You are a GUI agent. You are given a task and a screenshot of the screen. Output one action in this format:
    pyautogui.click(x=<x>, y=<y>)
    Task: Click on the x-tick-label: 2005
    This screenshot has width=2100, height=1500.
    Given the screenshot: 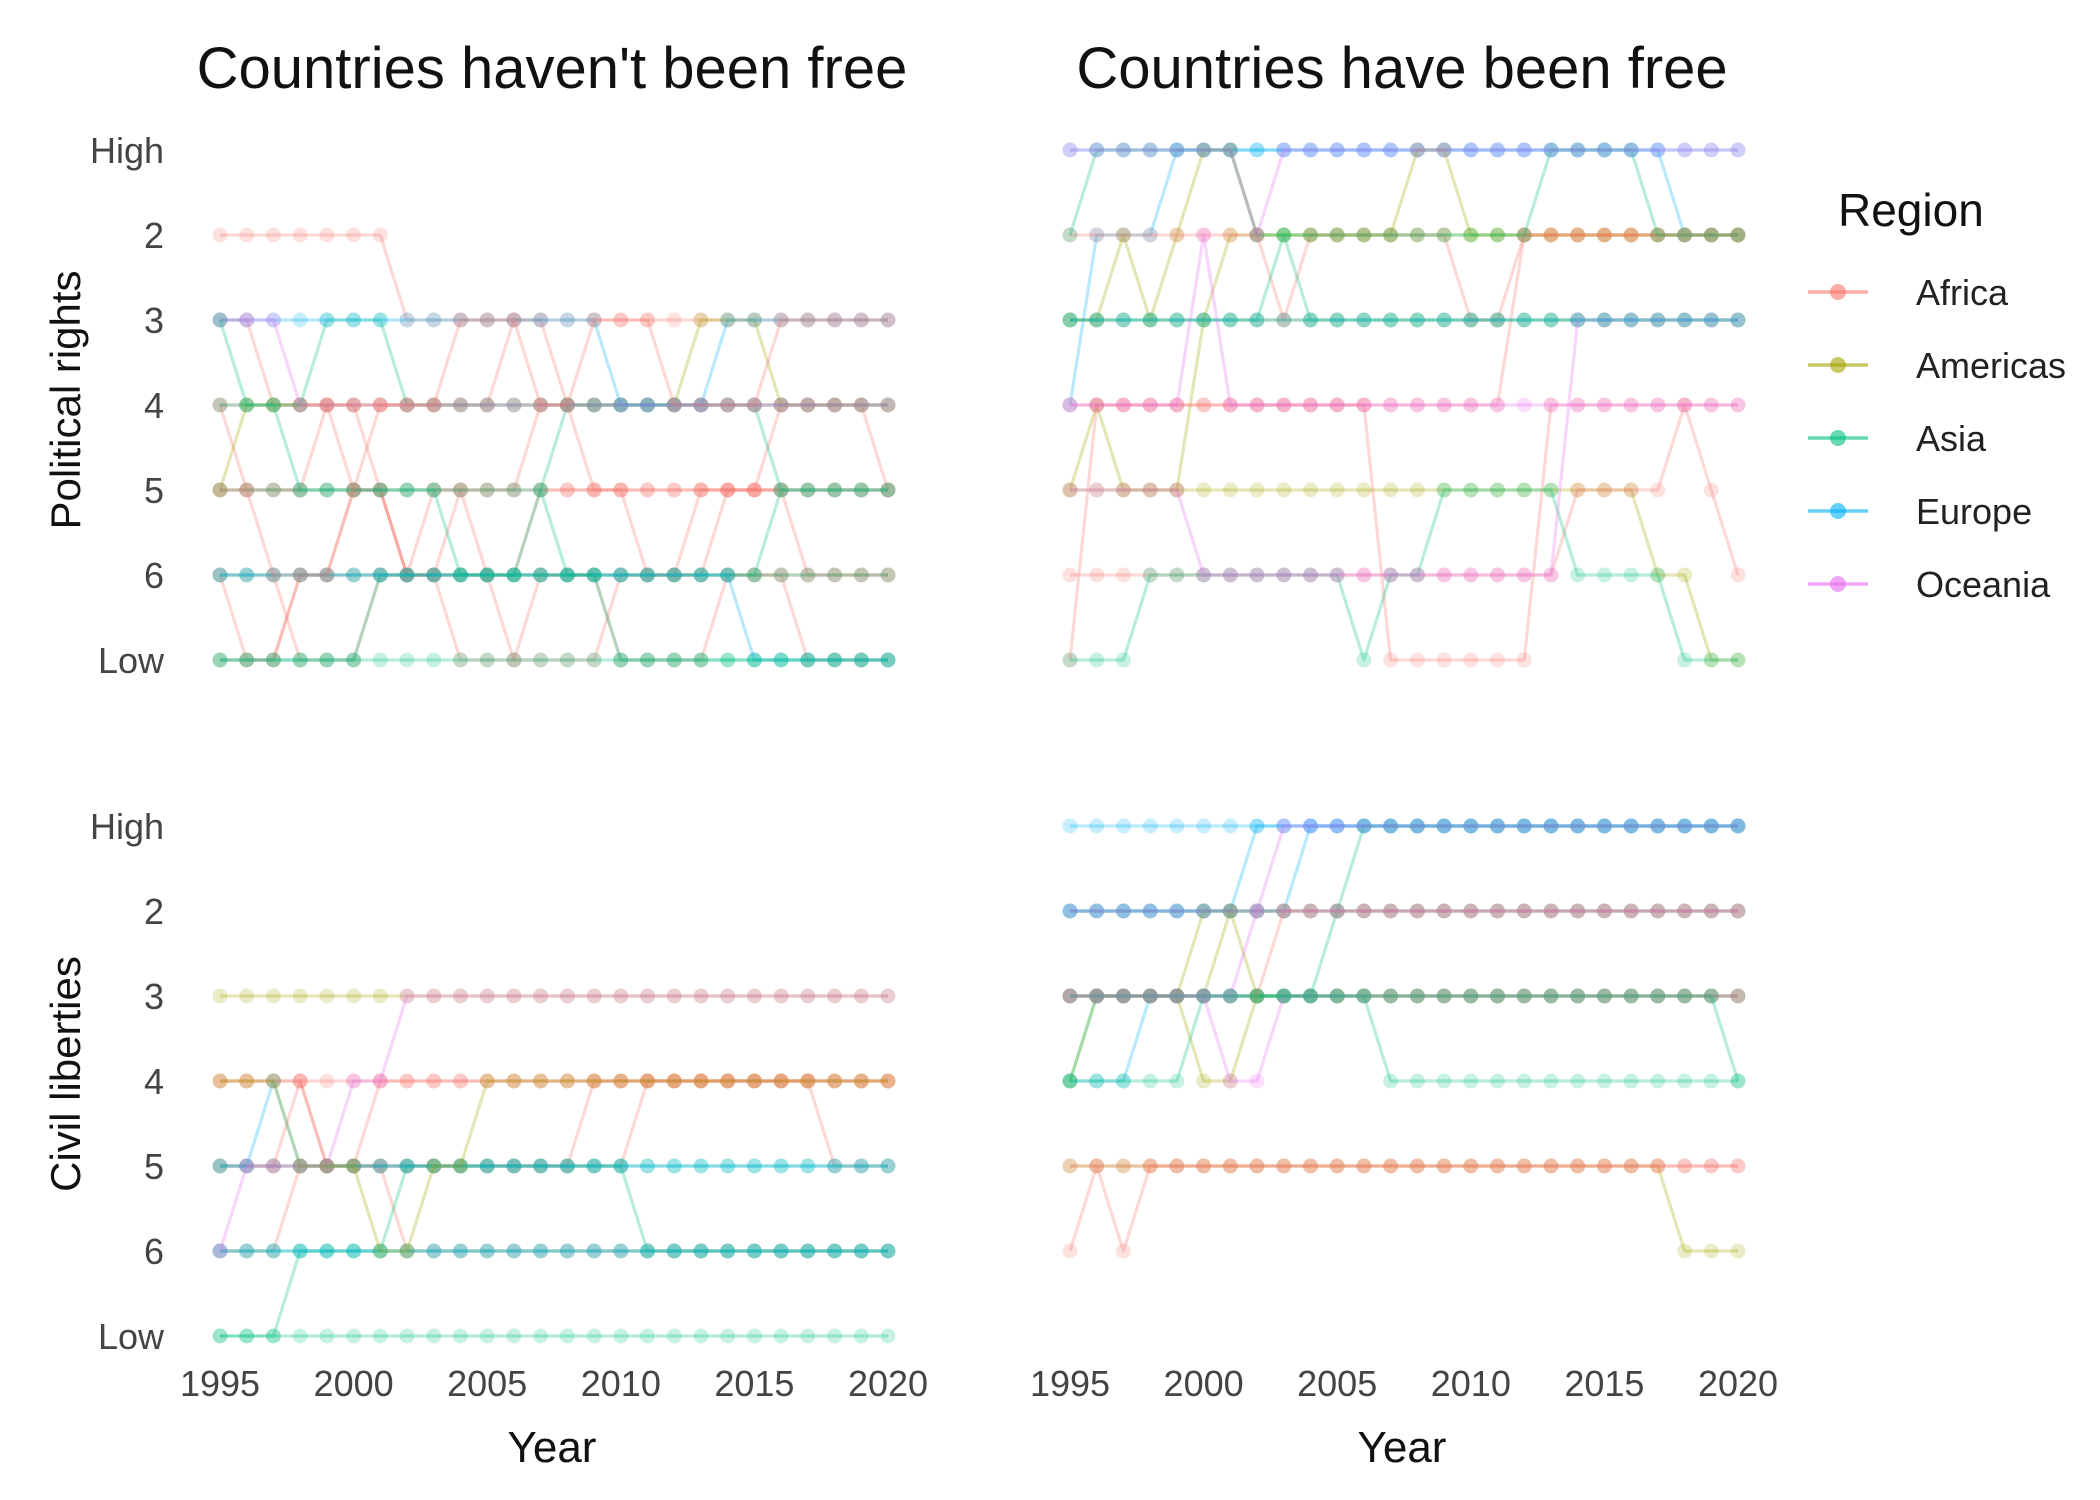 What is the action you would take?
    pyautogui.click(x=1337, y=1383)
    